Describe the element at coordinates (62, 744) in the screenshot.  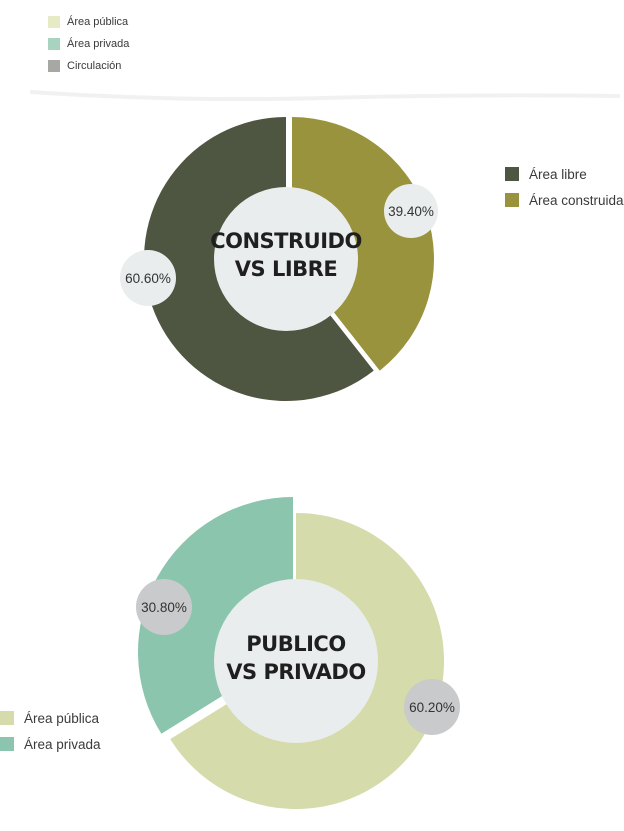
I see `legend-label-private-area: Área privada` at that location.